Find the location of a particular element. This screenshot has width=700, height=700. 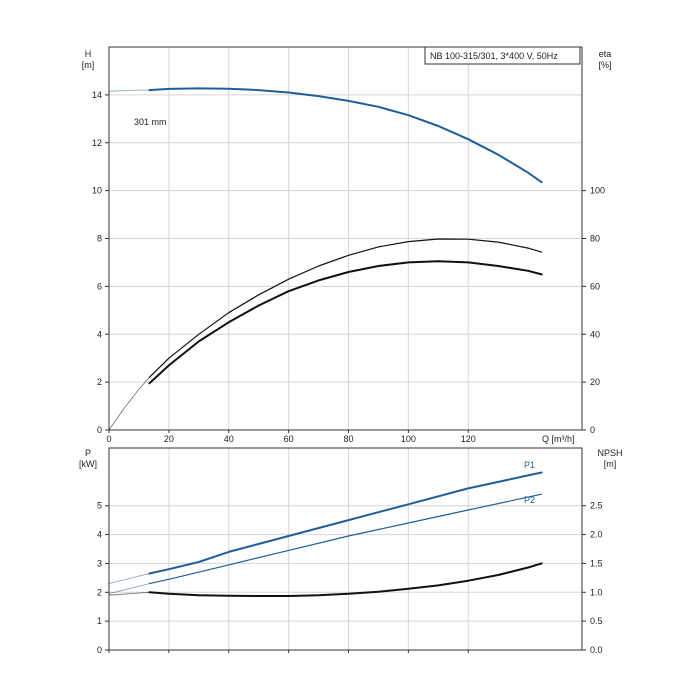

right-tick-label: 80 is located at coordinates (595, 239).